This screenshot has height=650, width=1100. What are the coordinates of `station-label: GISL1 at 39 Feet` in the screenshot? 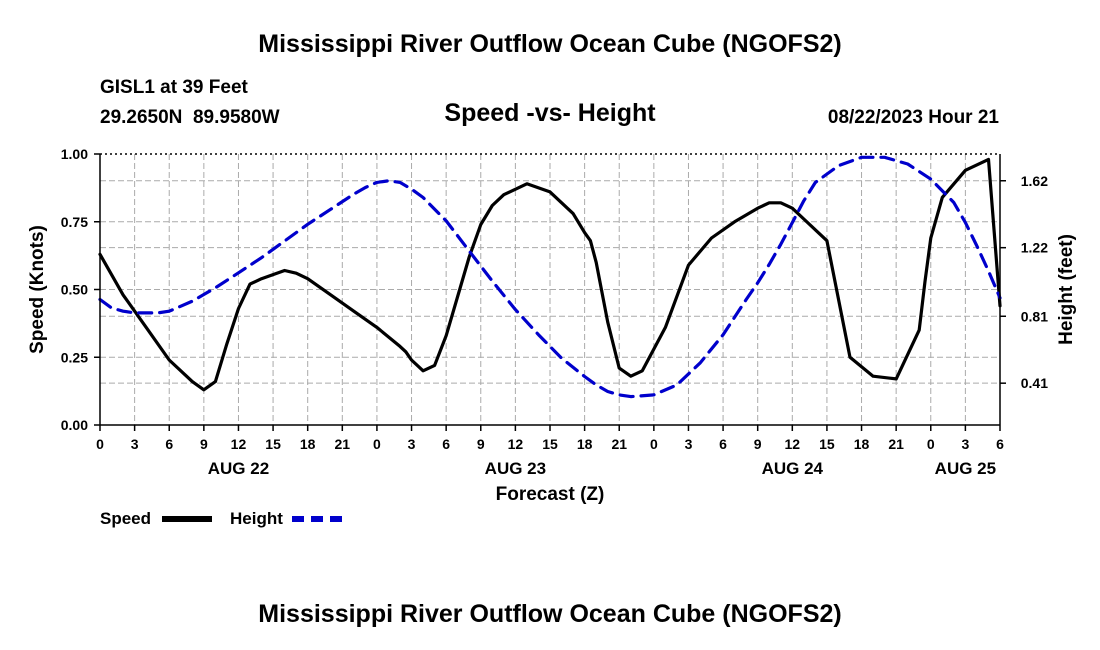 It's located at (174, 87).